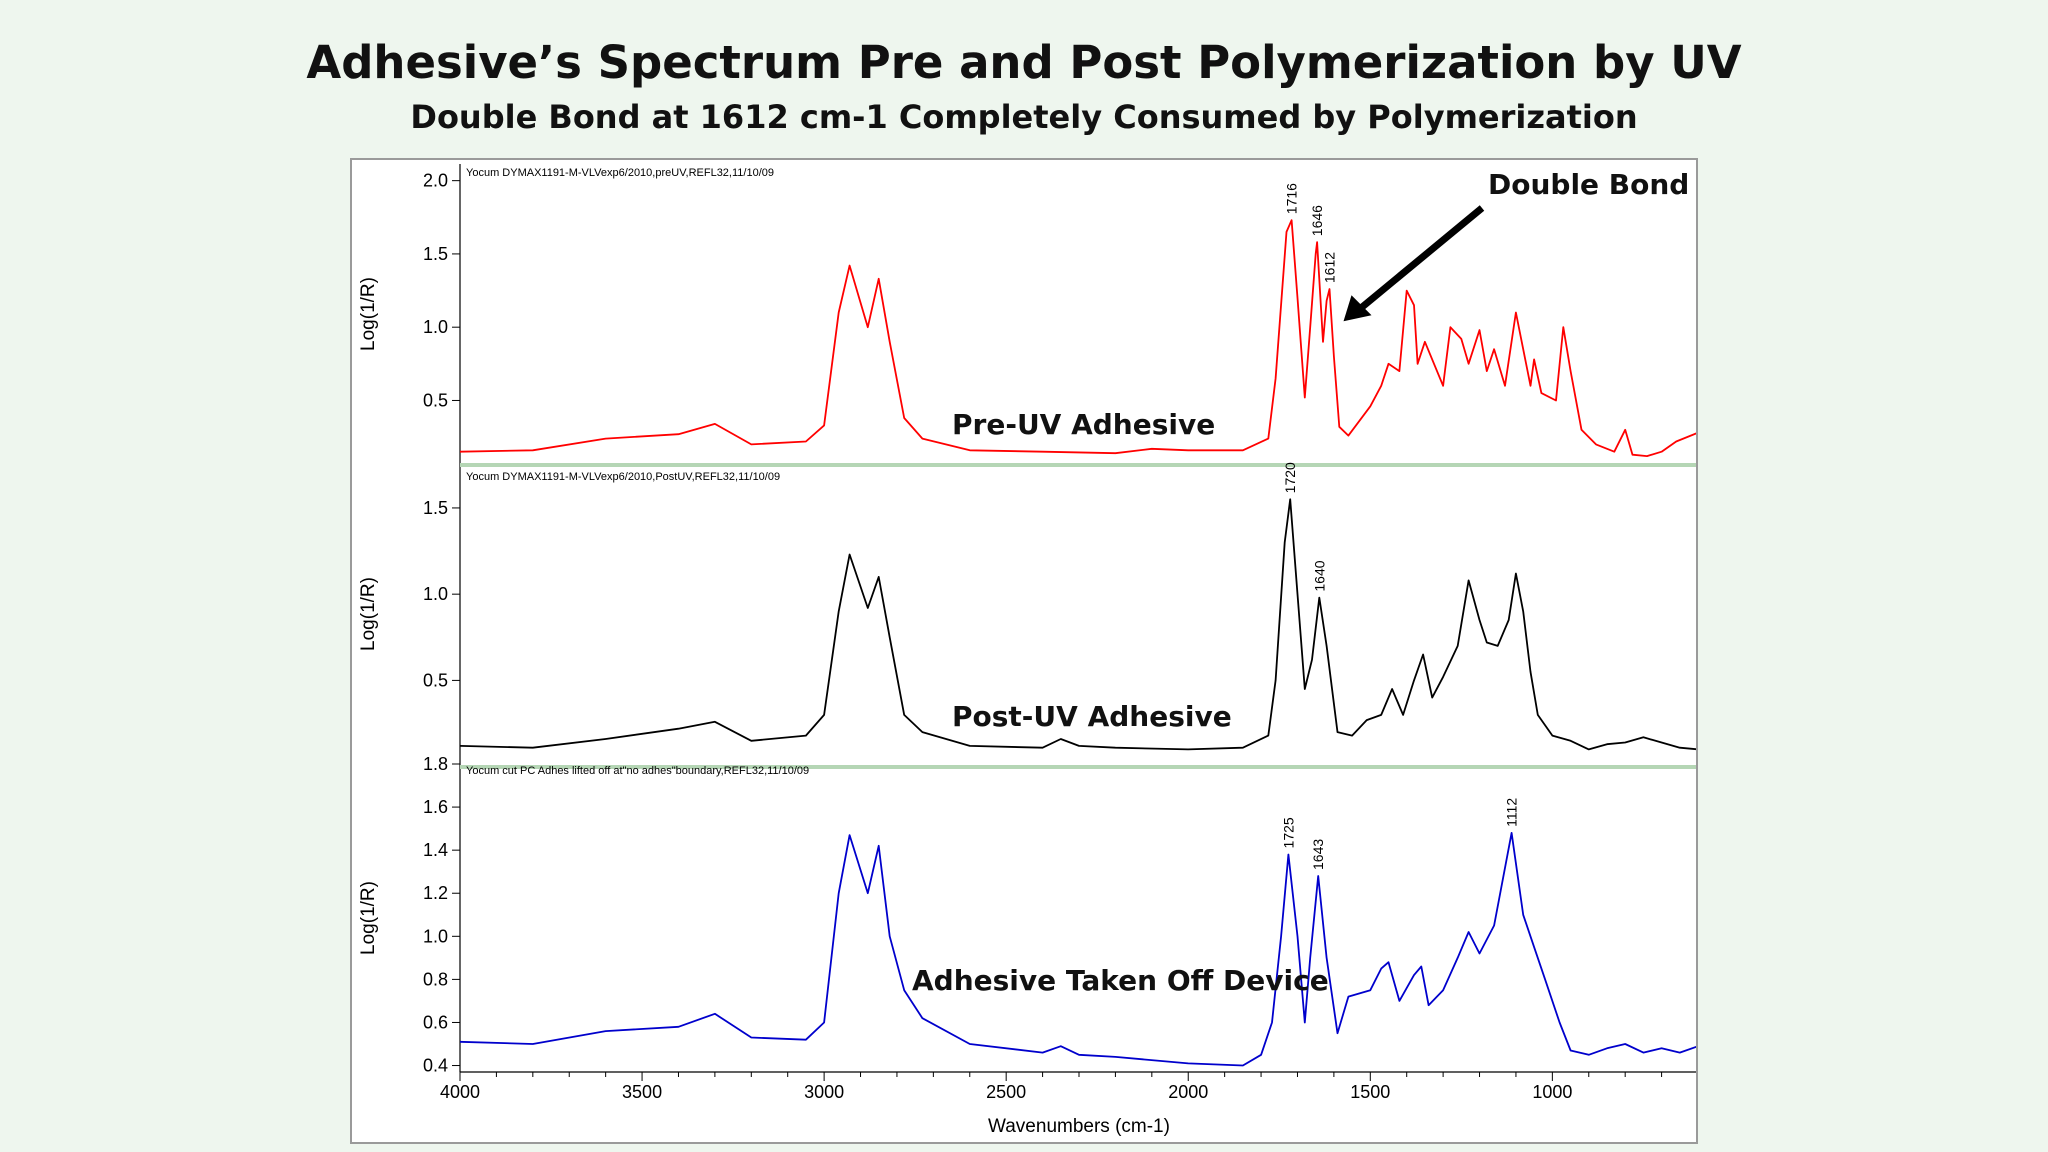 This screenshot has height=1152, width=2048. Describe the element at coordinates (435, 181) in the screenshot. I see `y-tick-label: 2.0` at that location.